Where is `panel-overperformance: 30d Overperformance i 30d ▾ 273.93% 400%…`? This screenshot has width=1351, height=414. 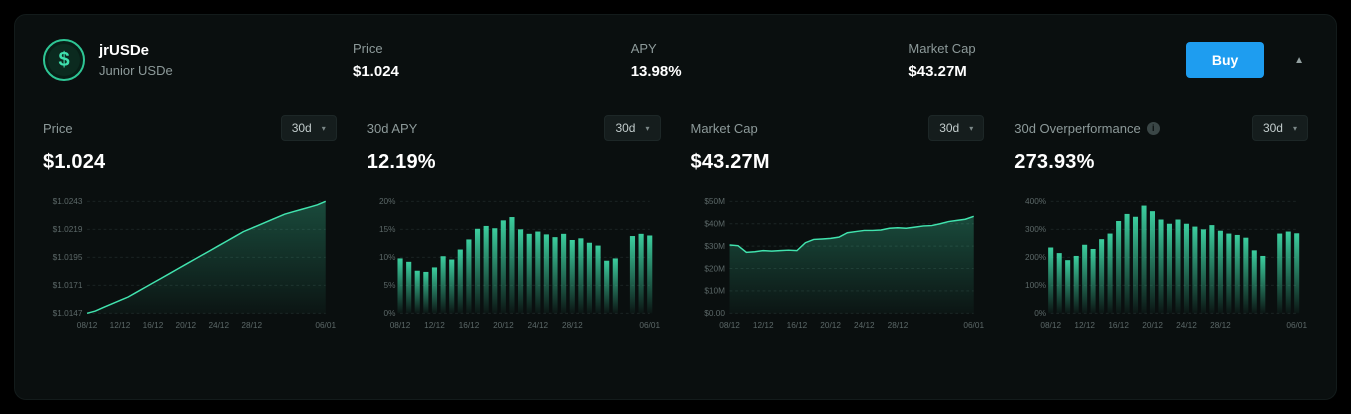
panel-overperformance: 30d Overperformance i 30d ▾ 273.93% 400%… is located at coordinates (1161, 223).